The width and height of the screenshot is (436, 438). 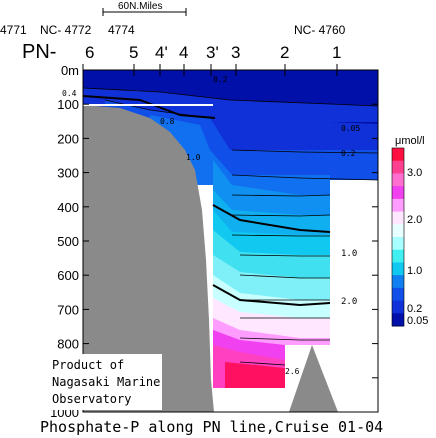 What do you see at coordinates (69, 93) in the screenshot?
I see `contour-label: 0.4` at bounding box center [69, 93].